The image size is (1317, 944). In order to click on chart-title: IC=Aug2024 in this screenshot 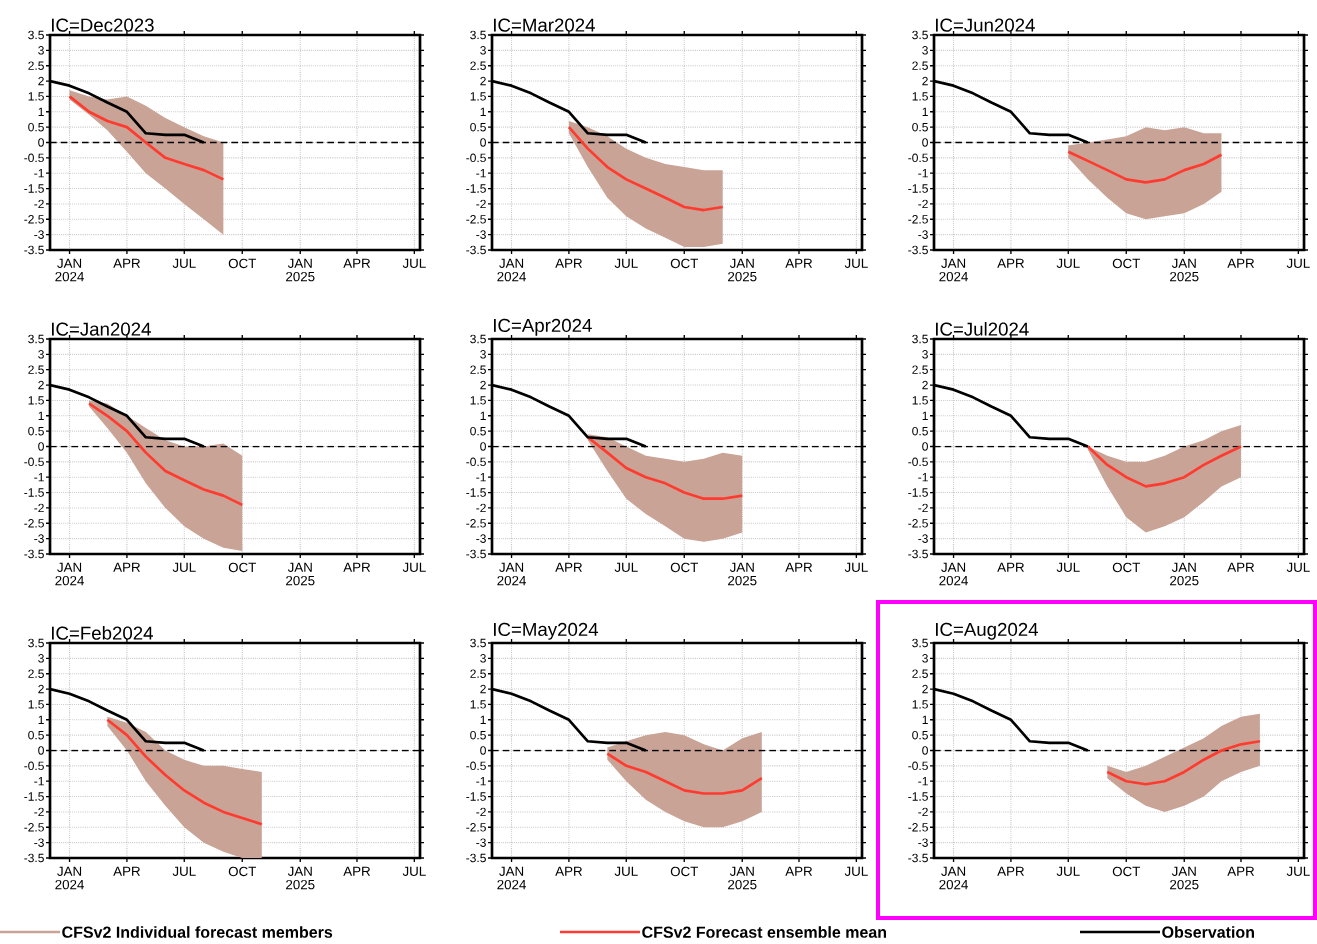, I will do `click(987, 631)`.